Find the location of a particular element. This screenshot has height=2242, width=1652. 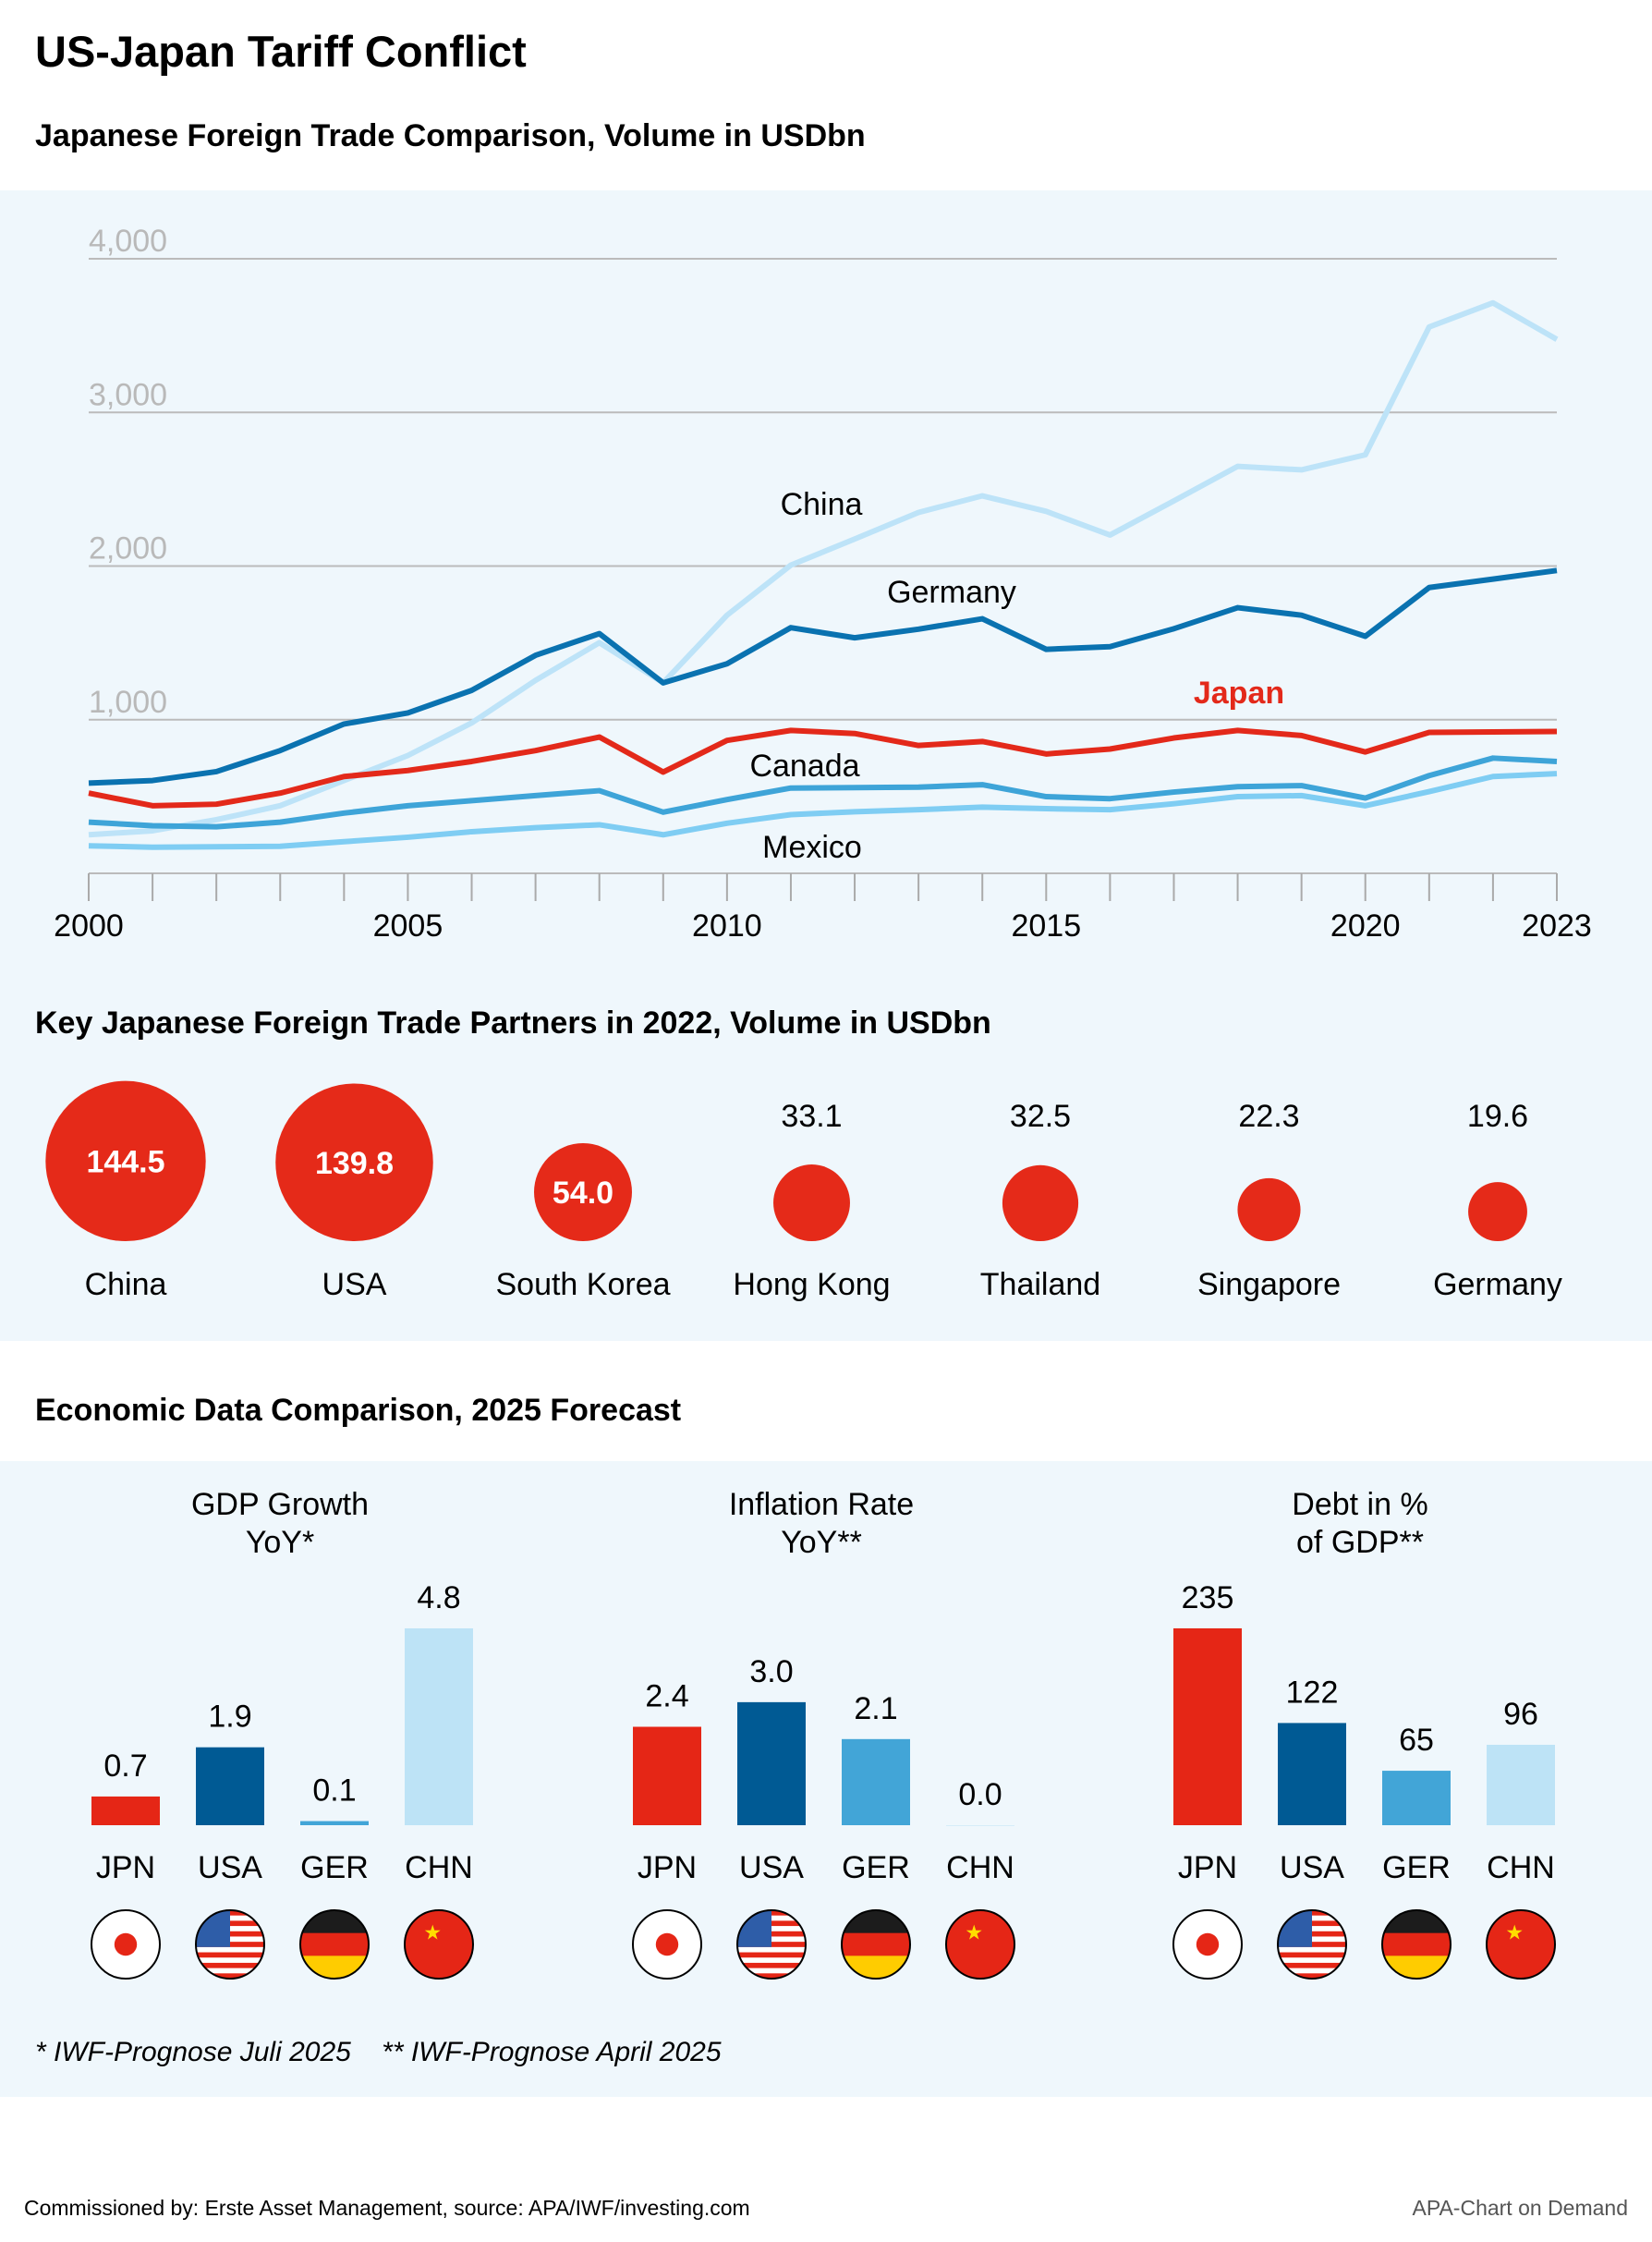

bubble-country-label: South Korea is located at coordinates (582, 1284).